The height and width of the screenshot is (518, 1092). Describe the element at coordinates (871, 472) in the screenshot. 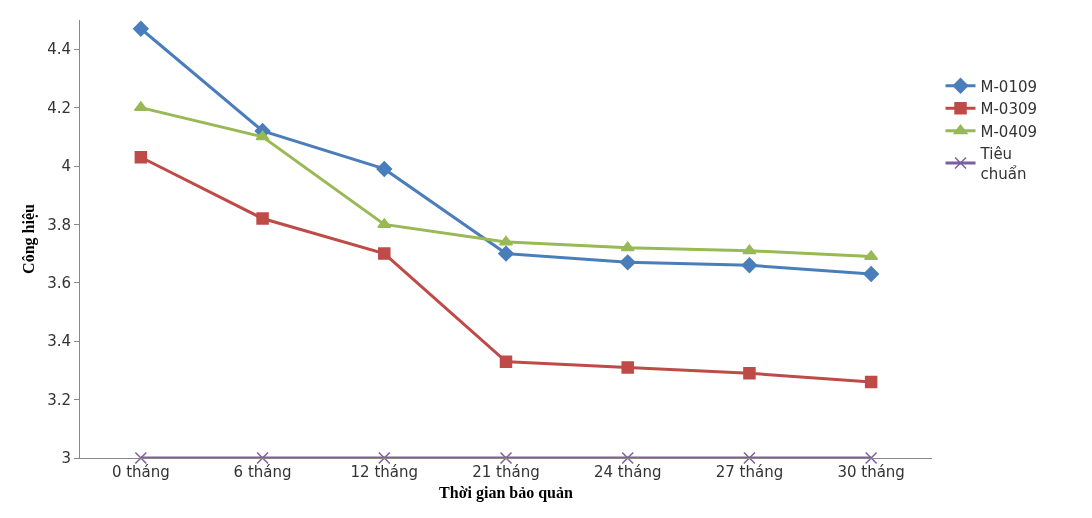

I see `x-tick-label: 30 tháng` at that location.